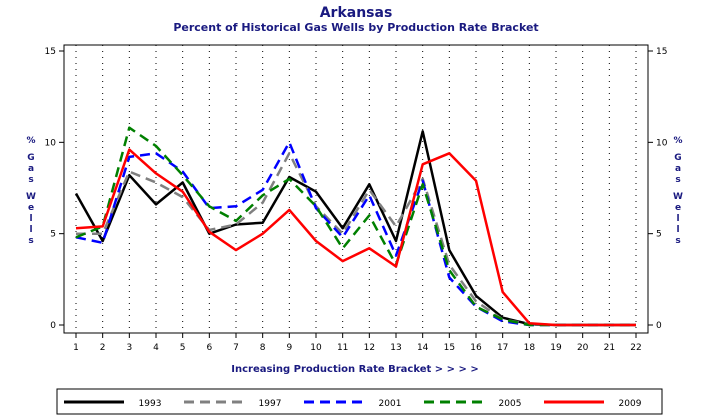 The width and height of the screenshot is (712, 418). I want to click on x-tick-label: 5, so click(183, 348).